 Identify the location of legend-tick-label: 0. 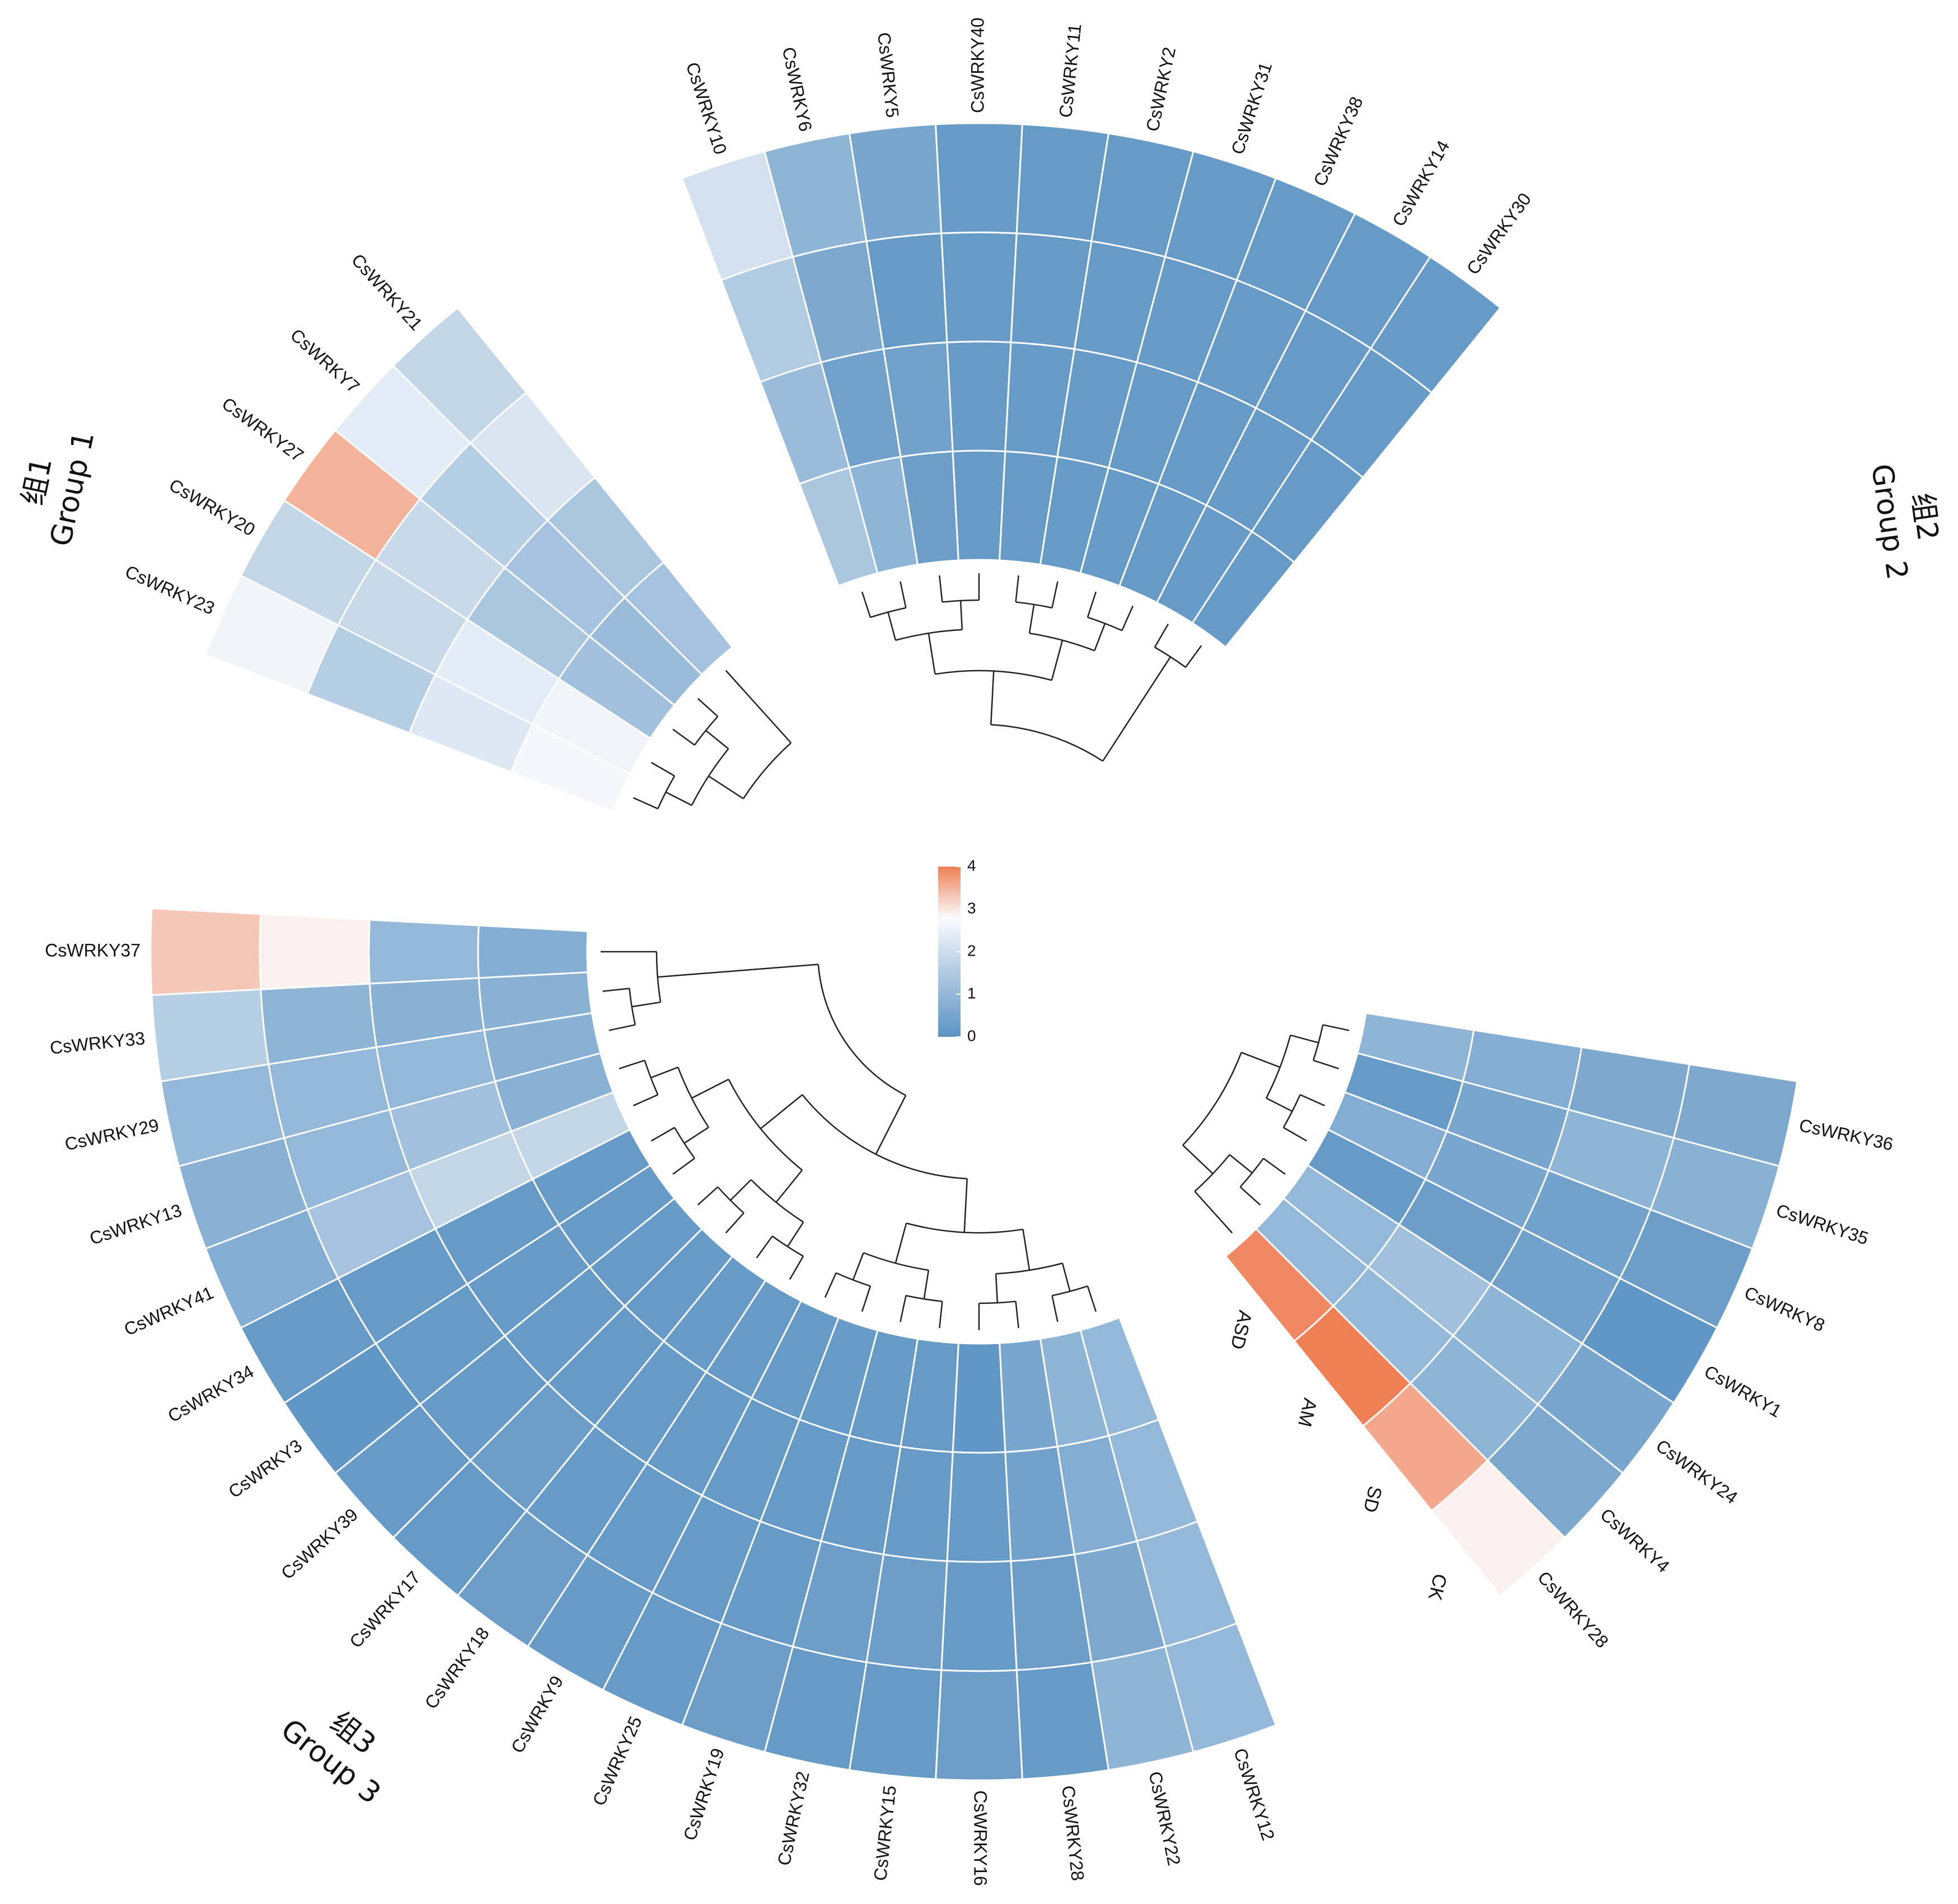
(971, 1036).